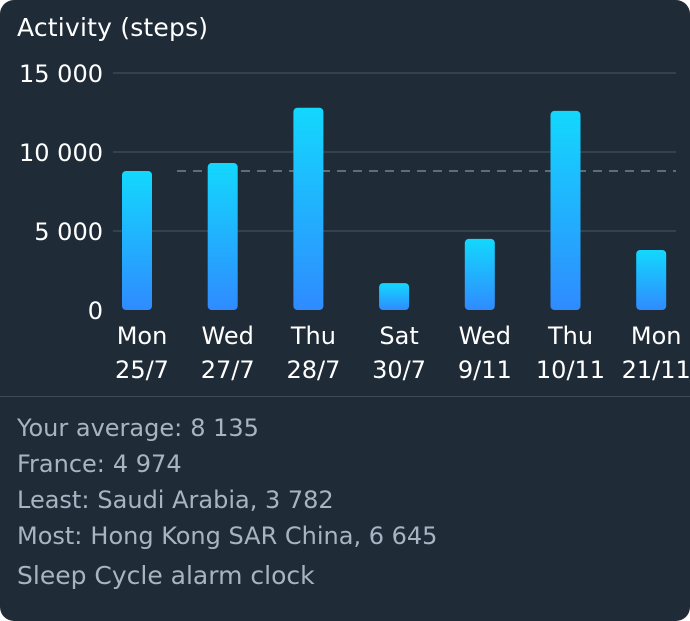 This screenshot has height=621, width=690. I want to click on widget-title: Activity (steps), so click(113, 27).